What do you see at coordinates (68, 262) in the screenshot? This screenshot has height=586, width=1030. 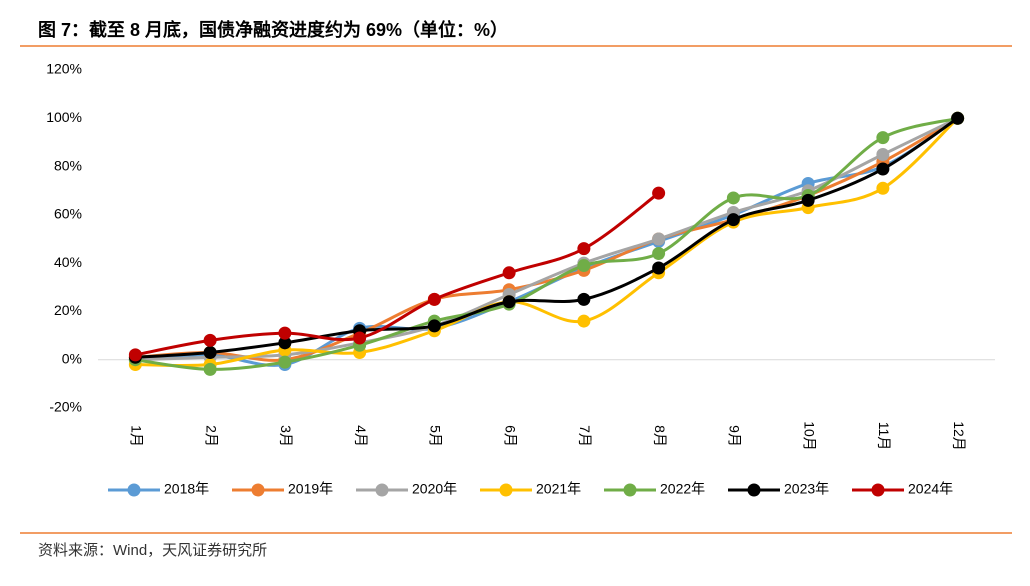 I see `y-tick-label: 40%` at bounding box center [68, 262].